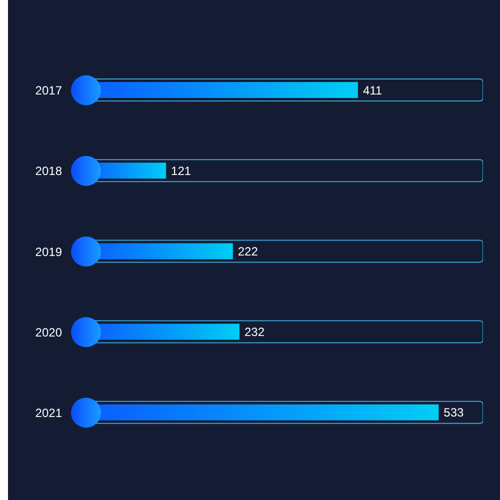 Image resolution: width=500 pixels, height=500 pixels. What do you see at coordinates (248, 251) in the screenshot?
I see `data-label: 222` at bounding box center [248, 251].